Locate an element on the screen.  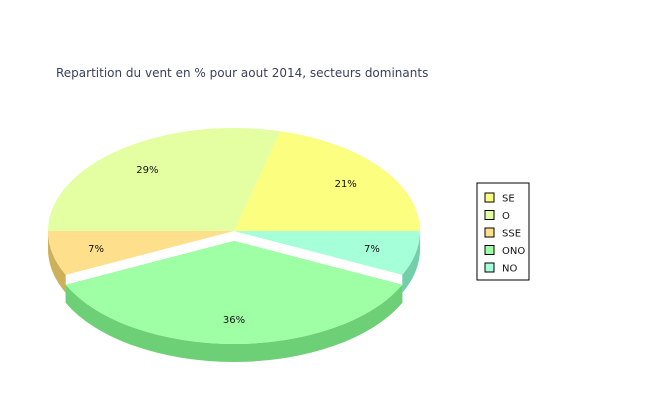
legend-swatch-ono is located at coordinates (489, 250).